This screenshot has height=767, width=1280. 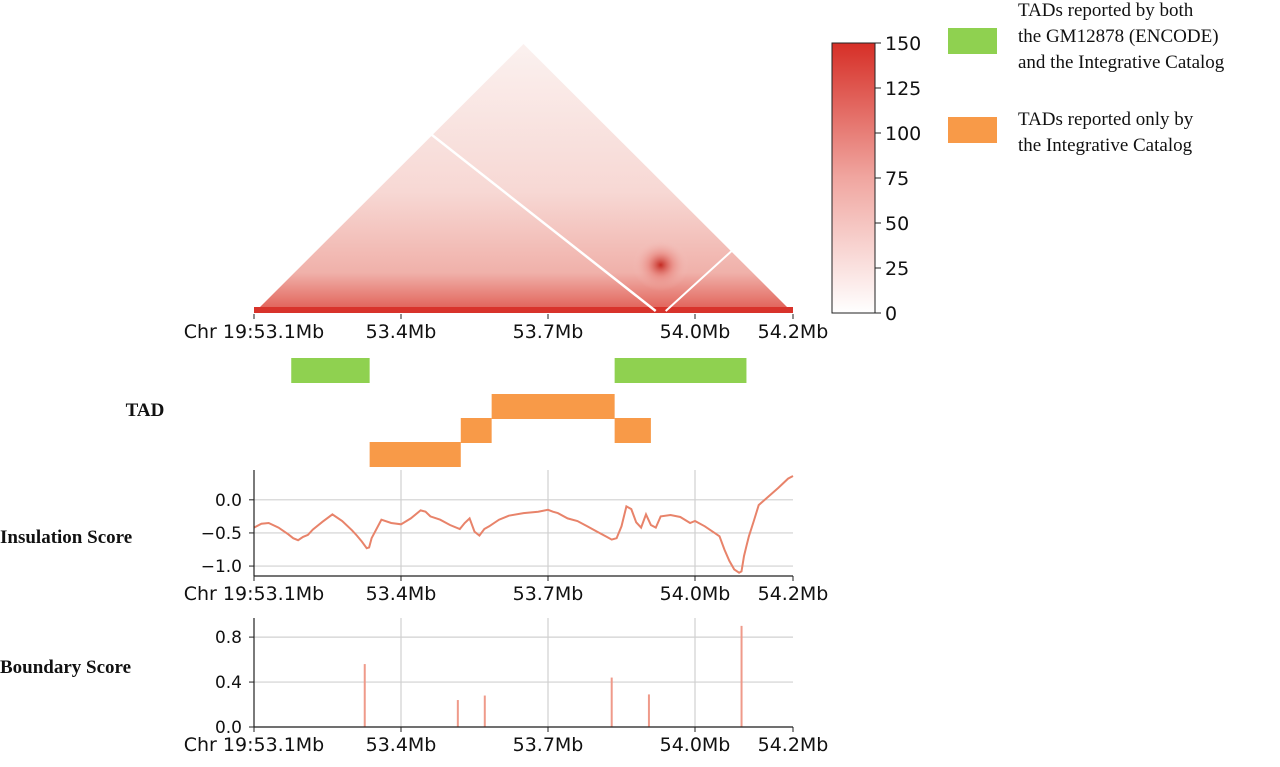 I want to click on insulation-x-label: 54.0Mb, so click(x=695, y=594).